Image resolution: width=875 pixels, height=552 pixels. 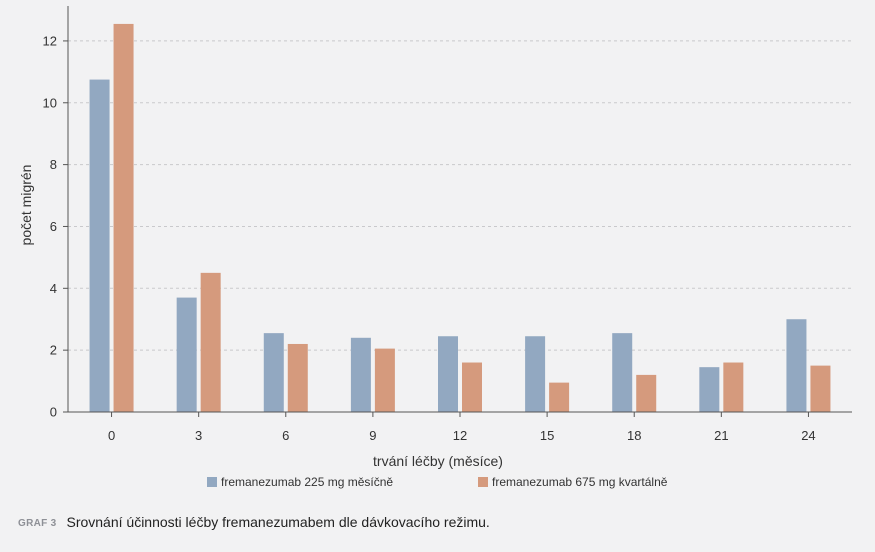 I want to click on x-tick-label: 9, so click(x=372, y=435).